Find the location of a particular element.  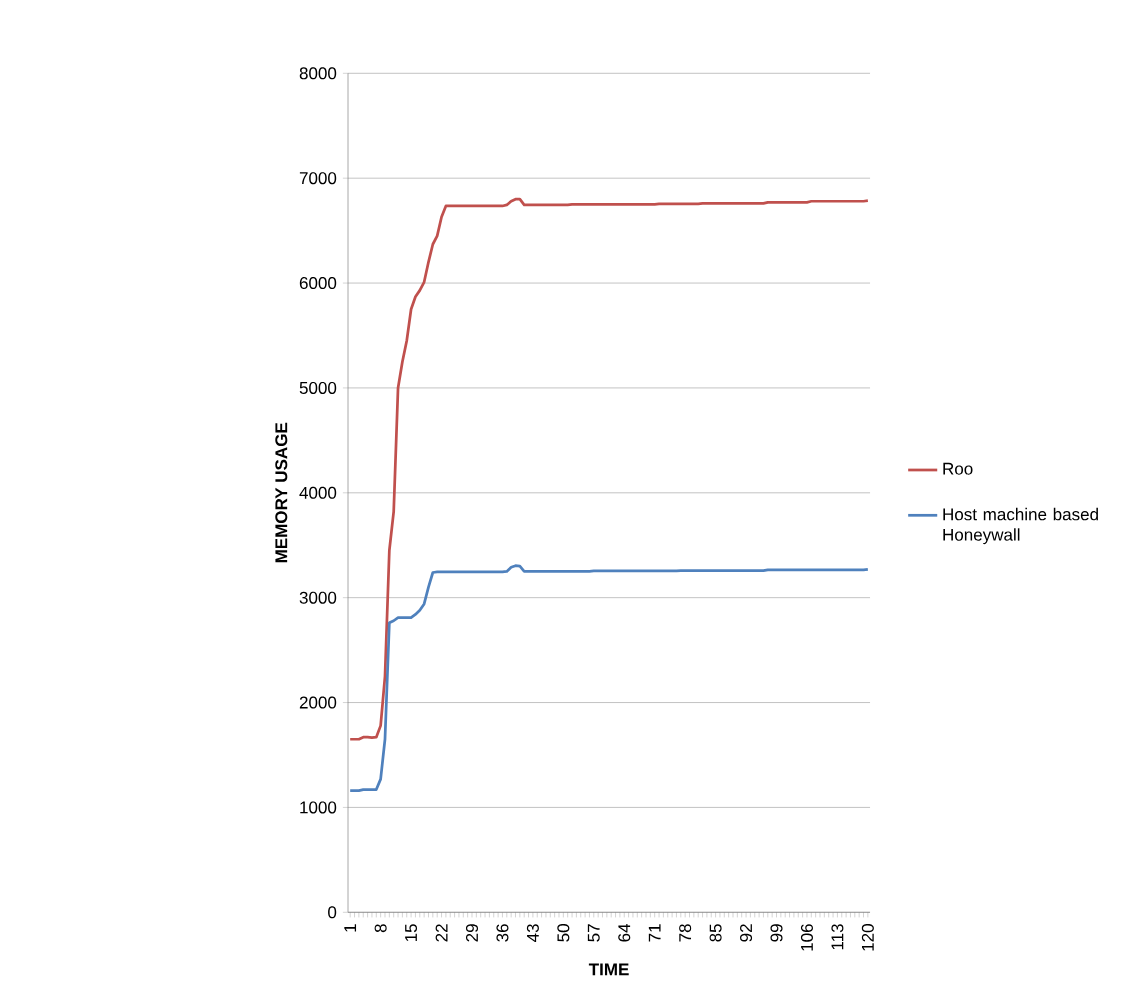

y-tick-label: 0 is located at coordinates (332, 912).